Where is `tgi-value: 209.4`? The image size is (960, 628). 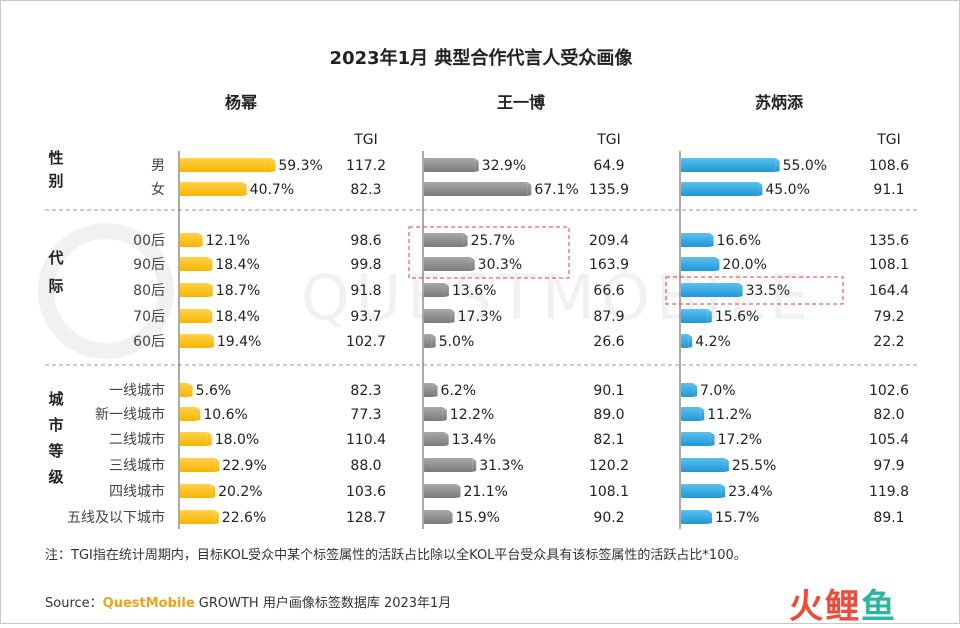 tgi-value: 209.4 is located at coordinates (609, 241).